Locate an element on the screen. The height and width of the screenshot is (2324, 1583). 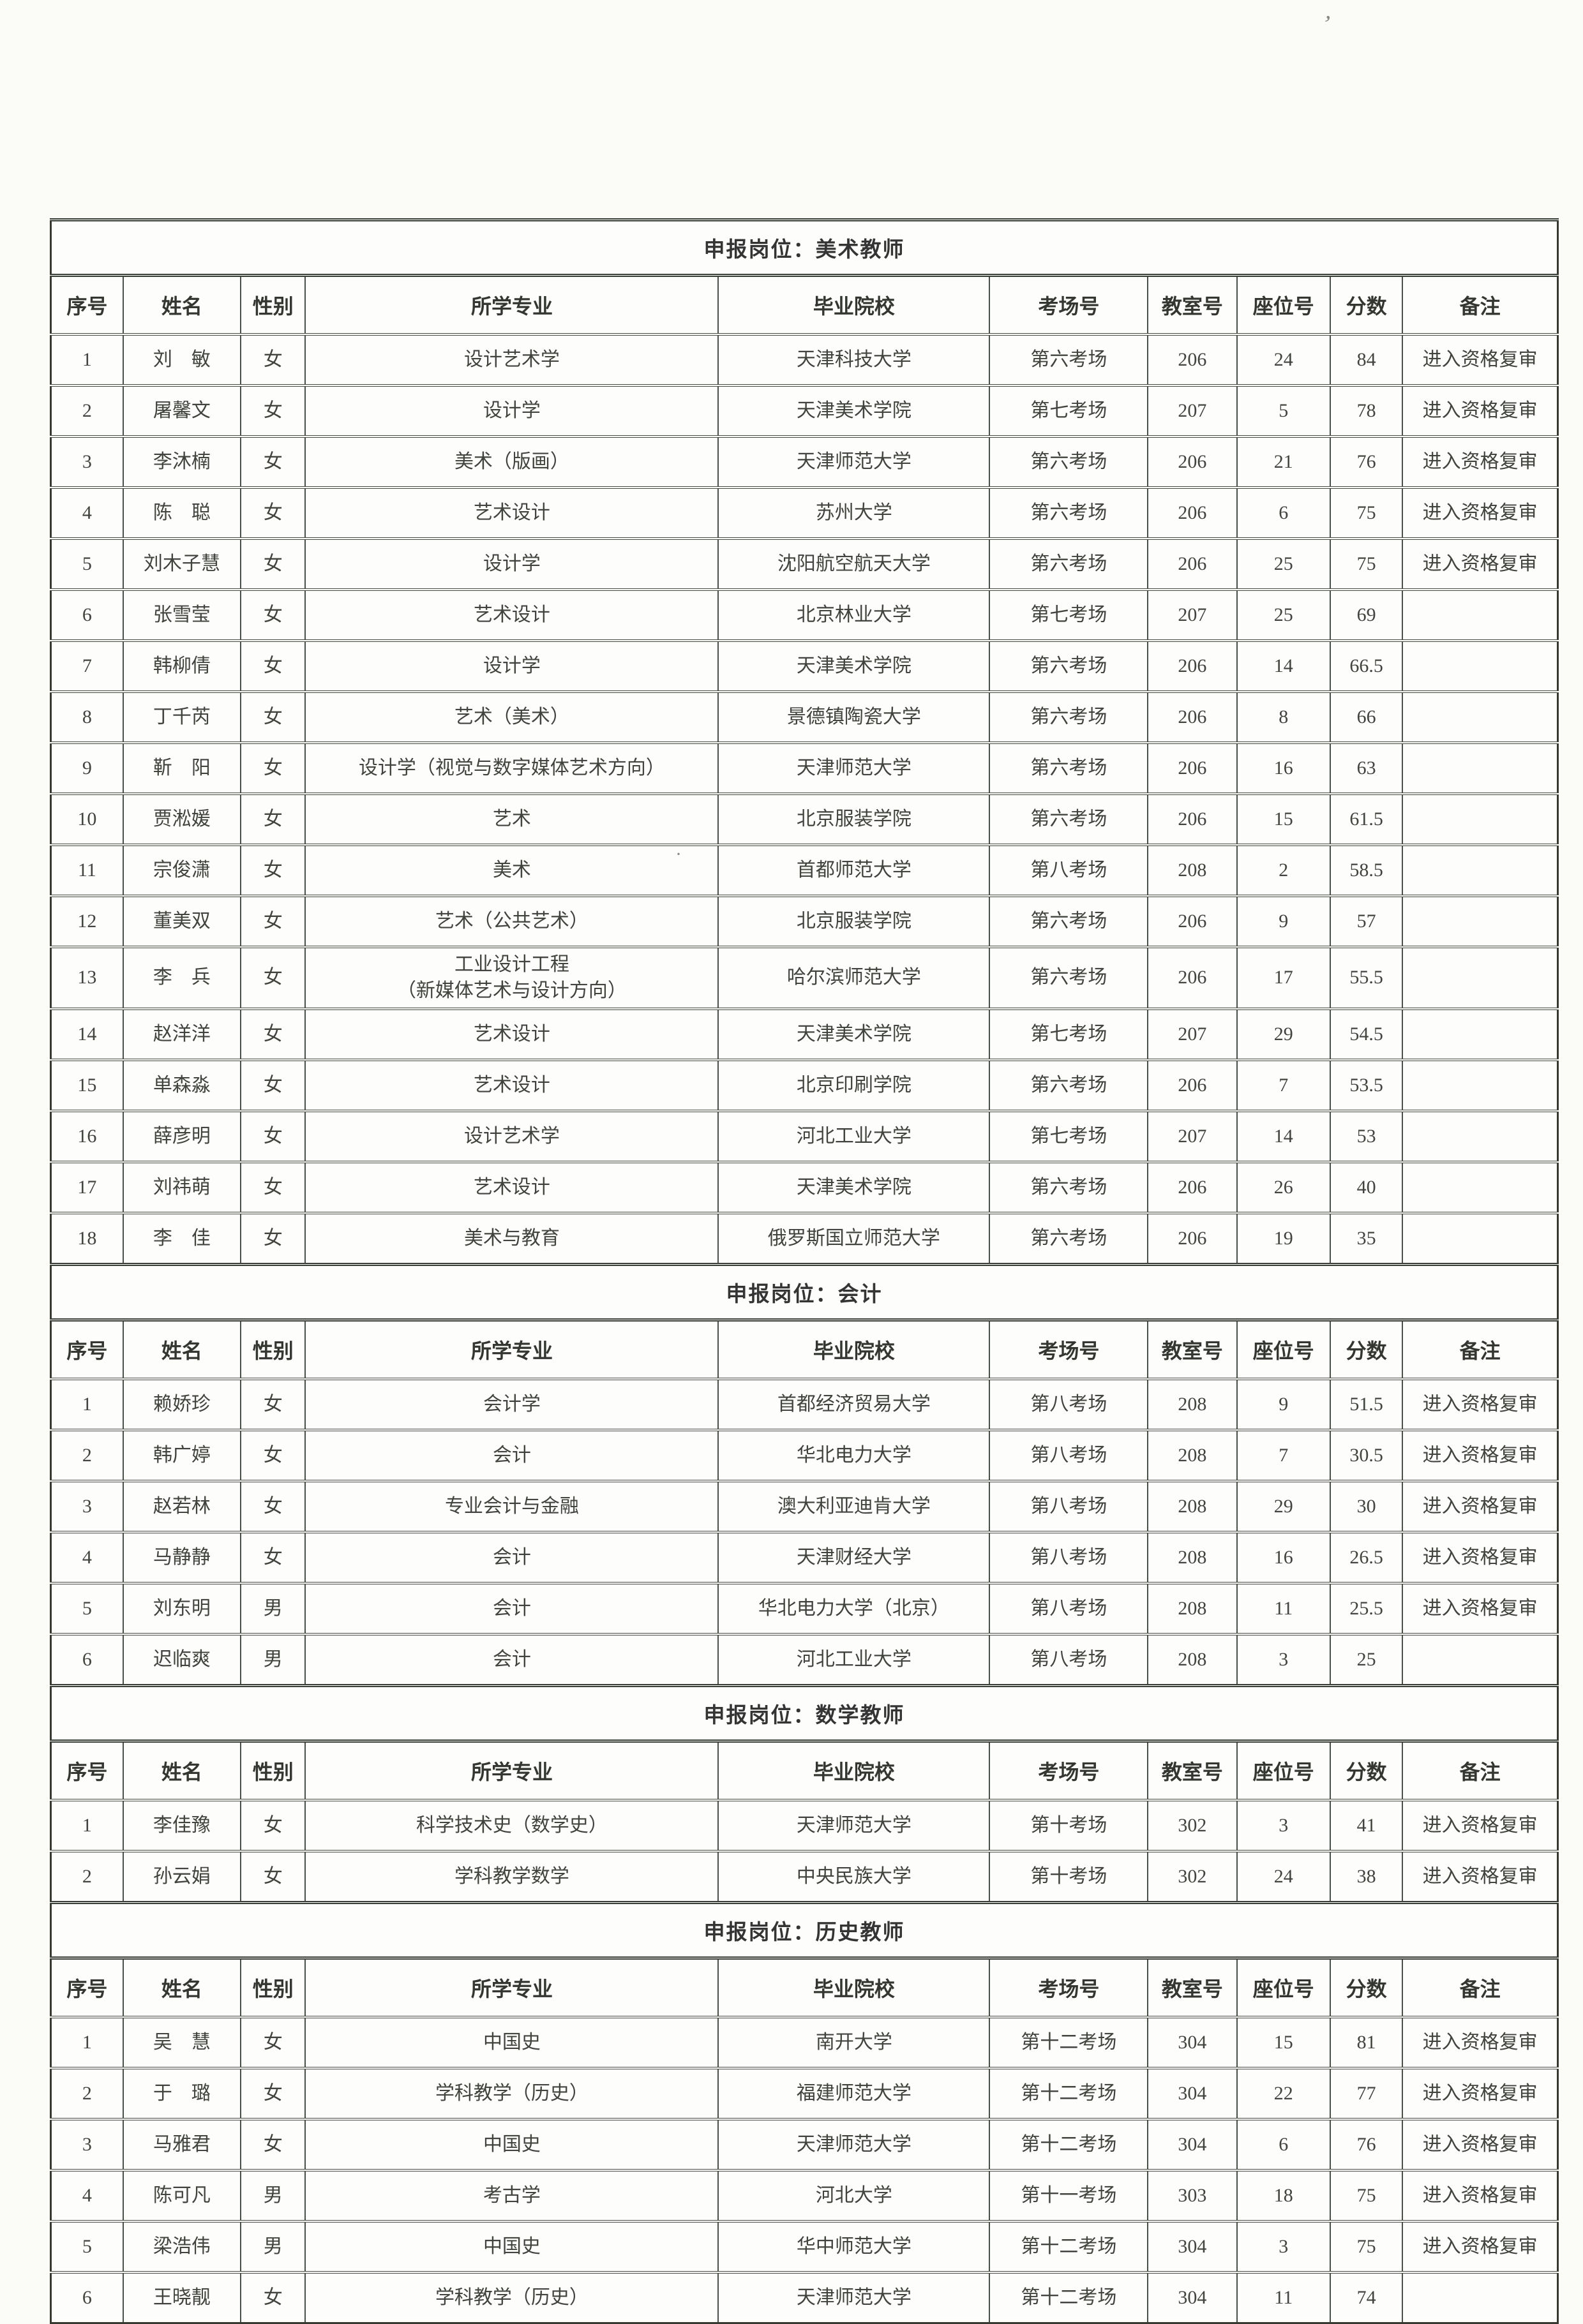
table-row: 1 李佳豫女科学技术史（数学史） 天津师范大学 第十考场 302 3 41 进入资格复审 is located at coordinates (804, 1825).